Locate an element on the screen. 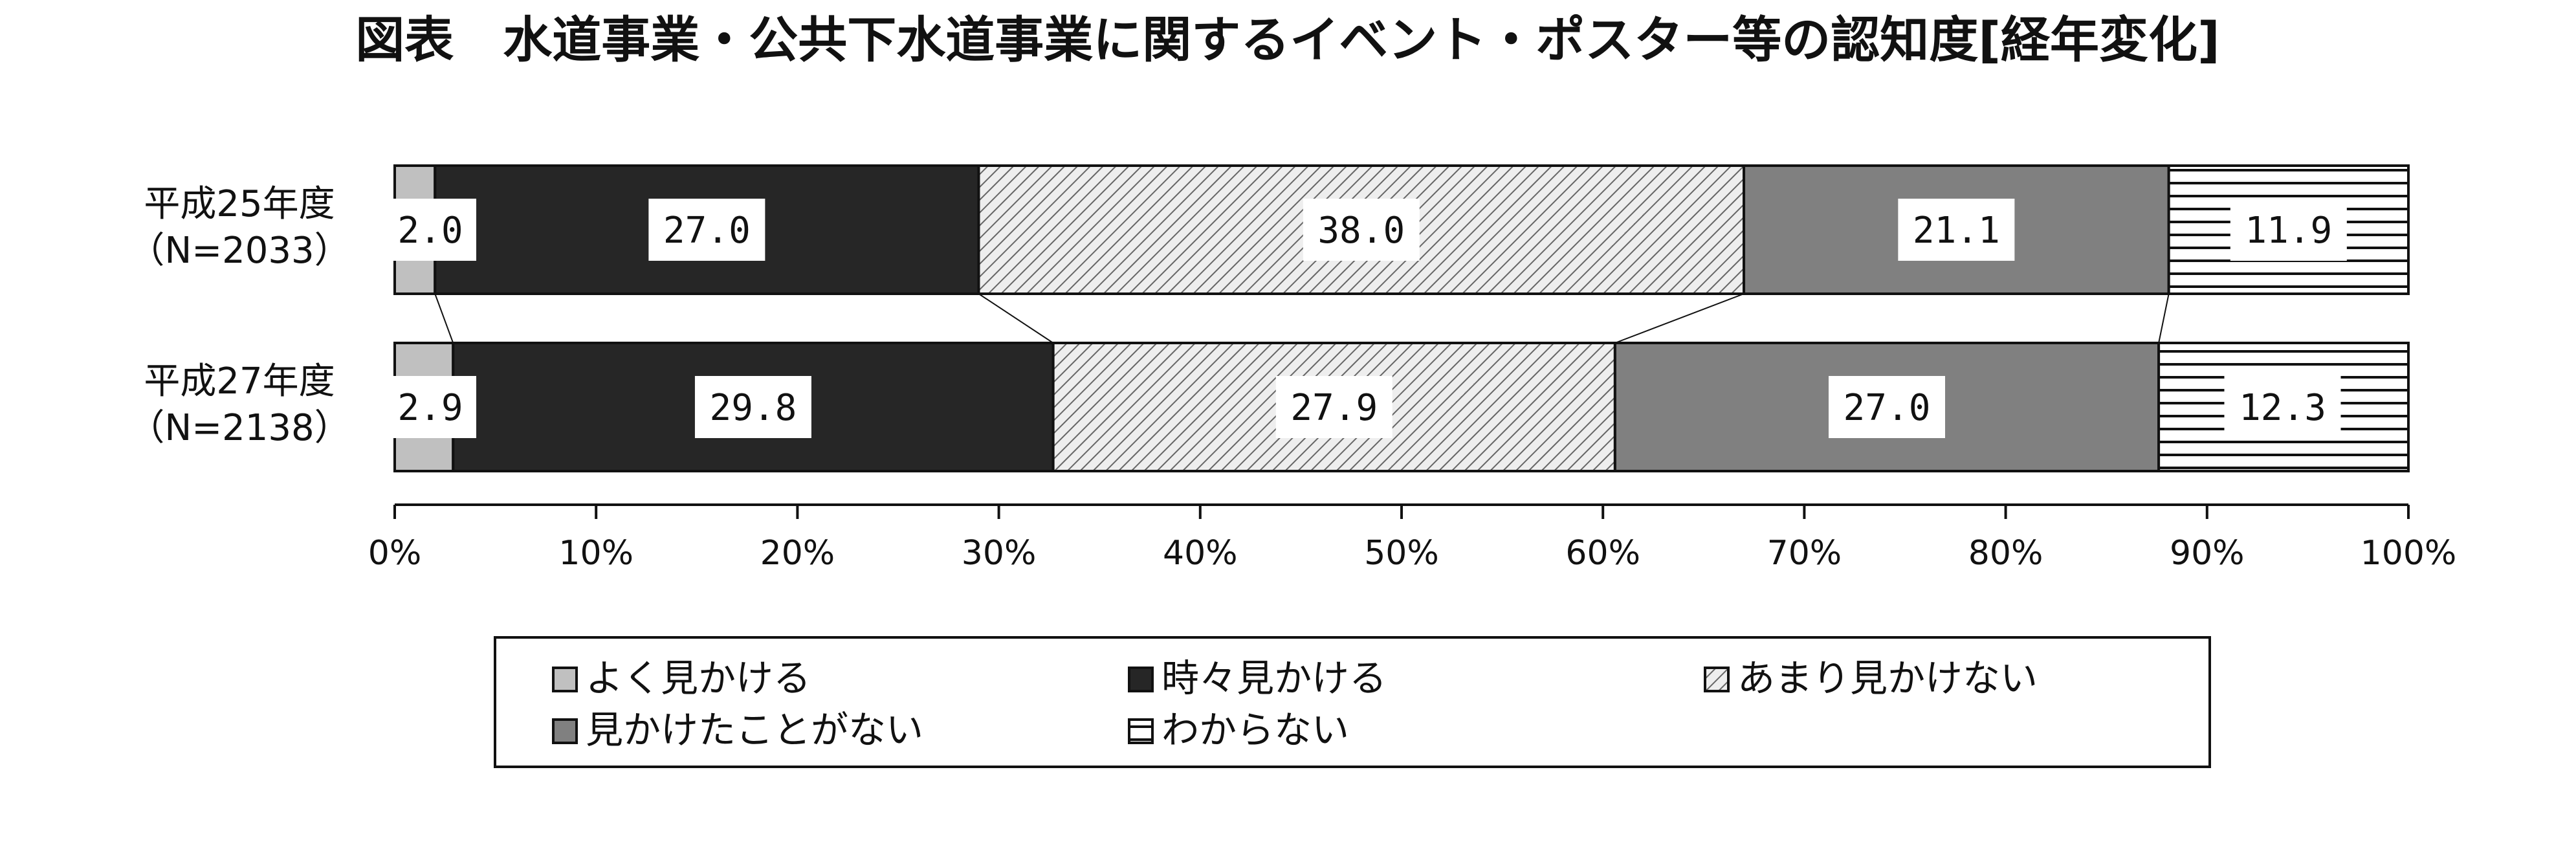 This screenshot has height=849, width=2576. data-label-2-4: 27.0 is located at coordinates (1888, 408).